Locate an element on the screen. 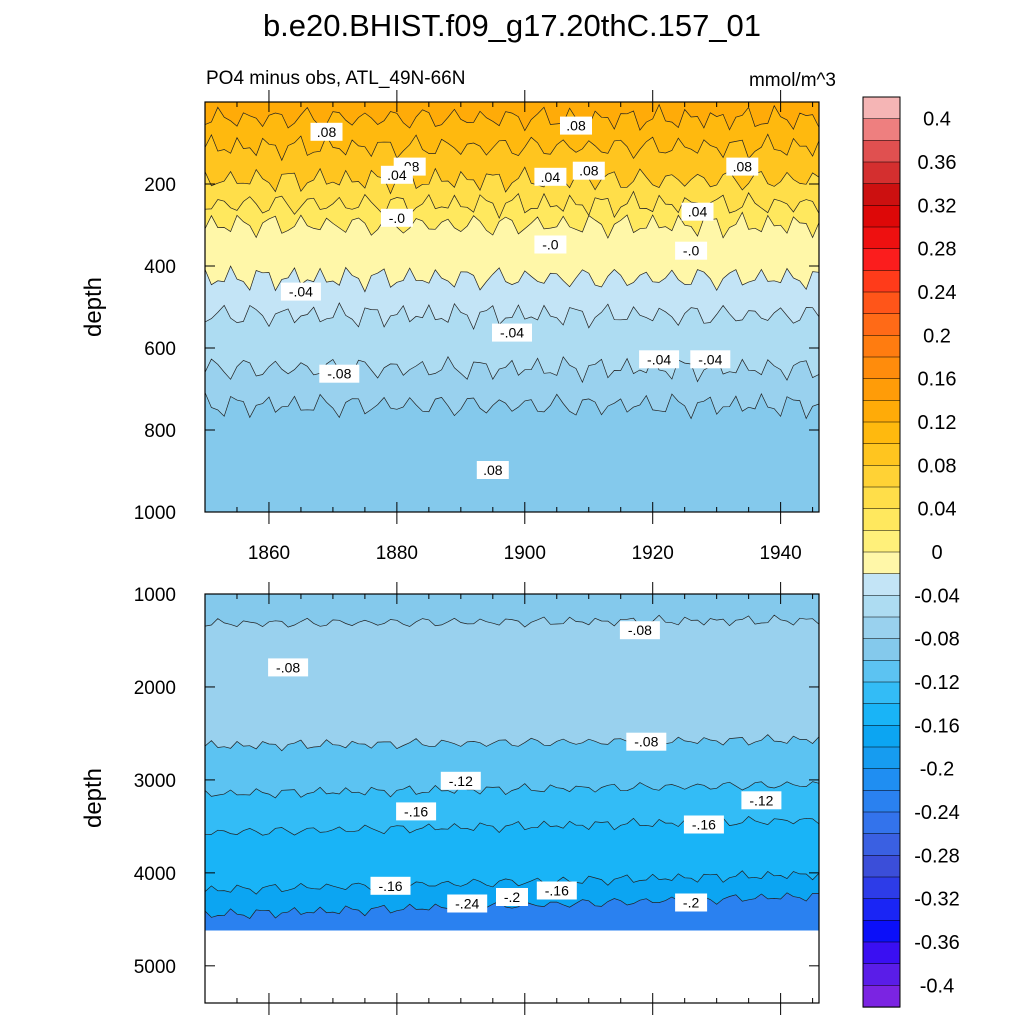 This screenshot has width=1024, height=1024. contour-label: -.24 is located at coordinates (467, 903).